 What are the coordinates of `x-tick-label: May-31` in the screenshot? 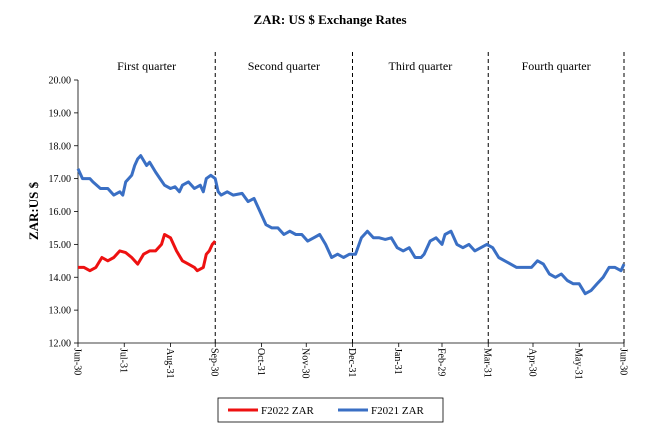 It's located at (578, 364).